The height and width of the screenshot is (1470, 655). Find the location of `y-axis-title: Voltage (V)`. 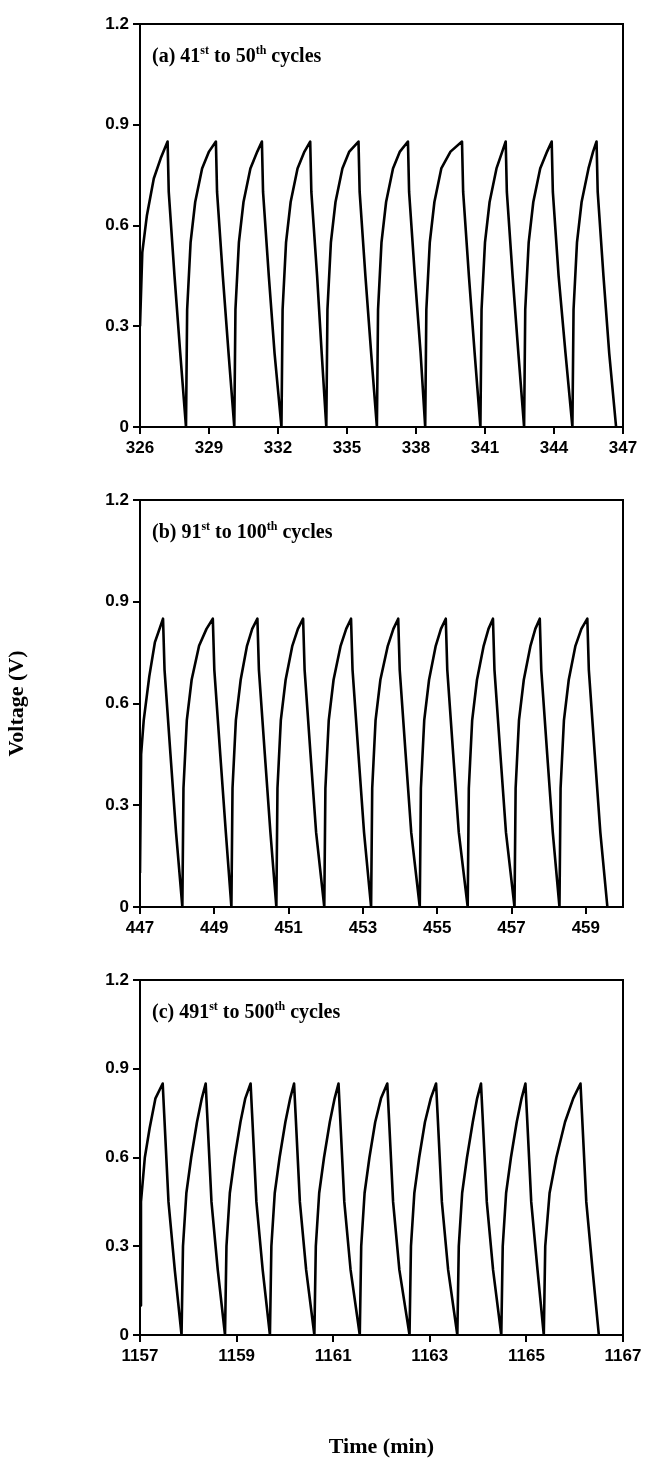

y-axis-title: Voltage (V) is located at coordinates (15, 703).